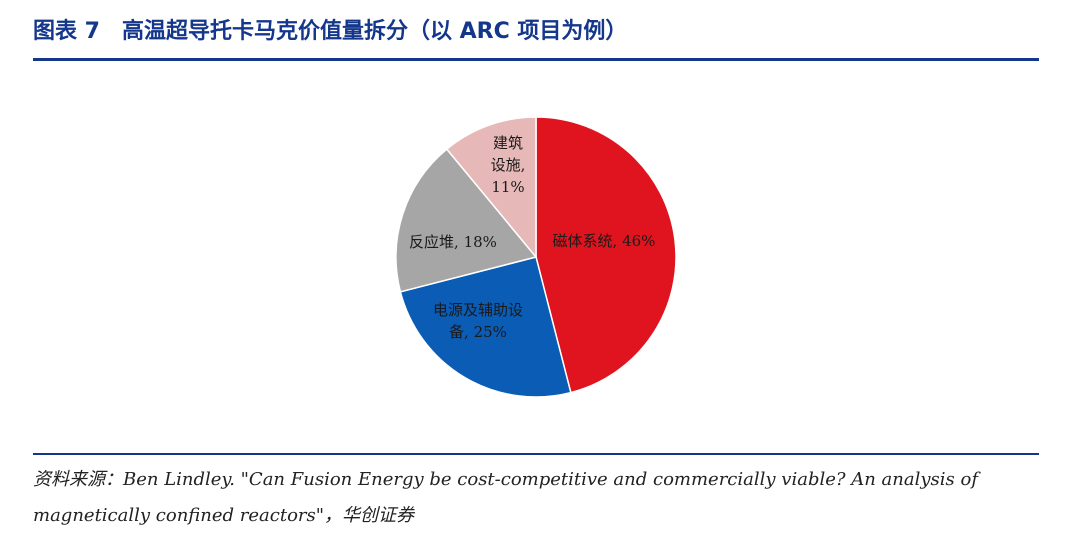 The image size is (1080, 554). Describe the element at coordinates (478, 321) in the screenshot. I see `slice-label: 电源及辅助设备, 25%` at that location.